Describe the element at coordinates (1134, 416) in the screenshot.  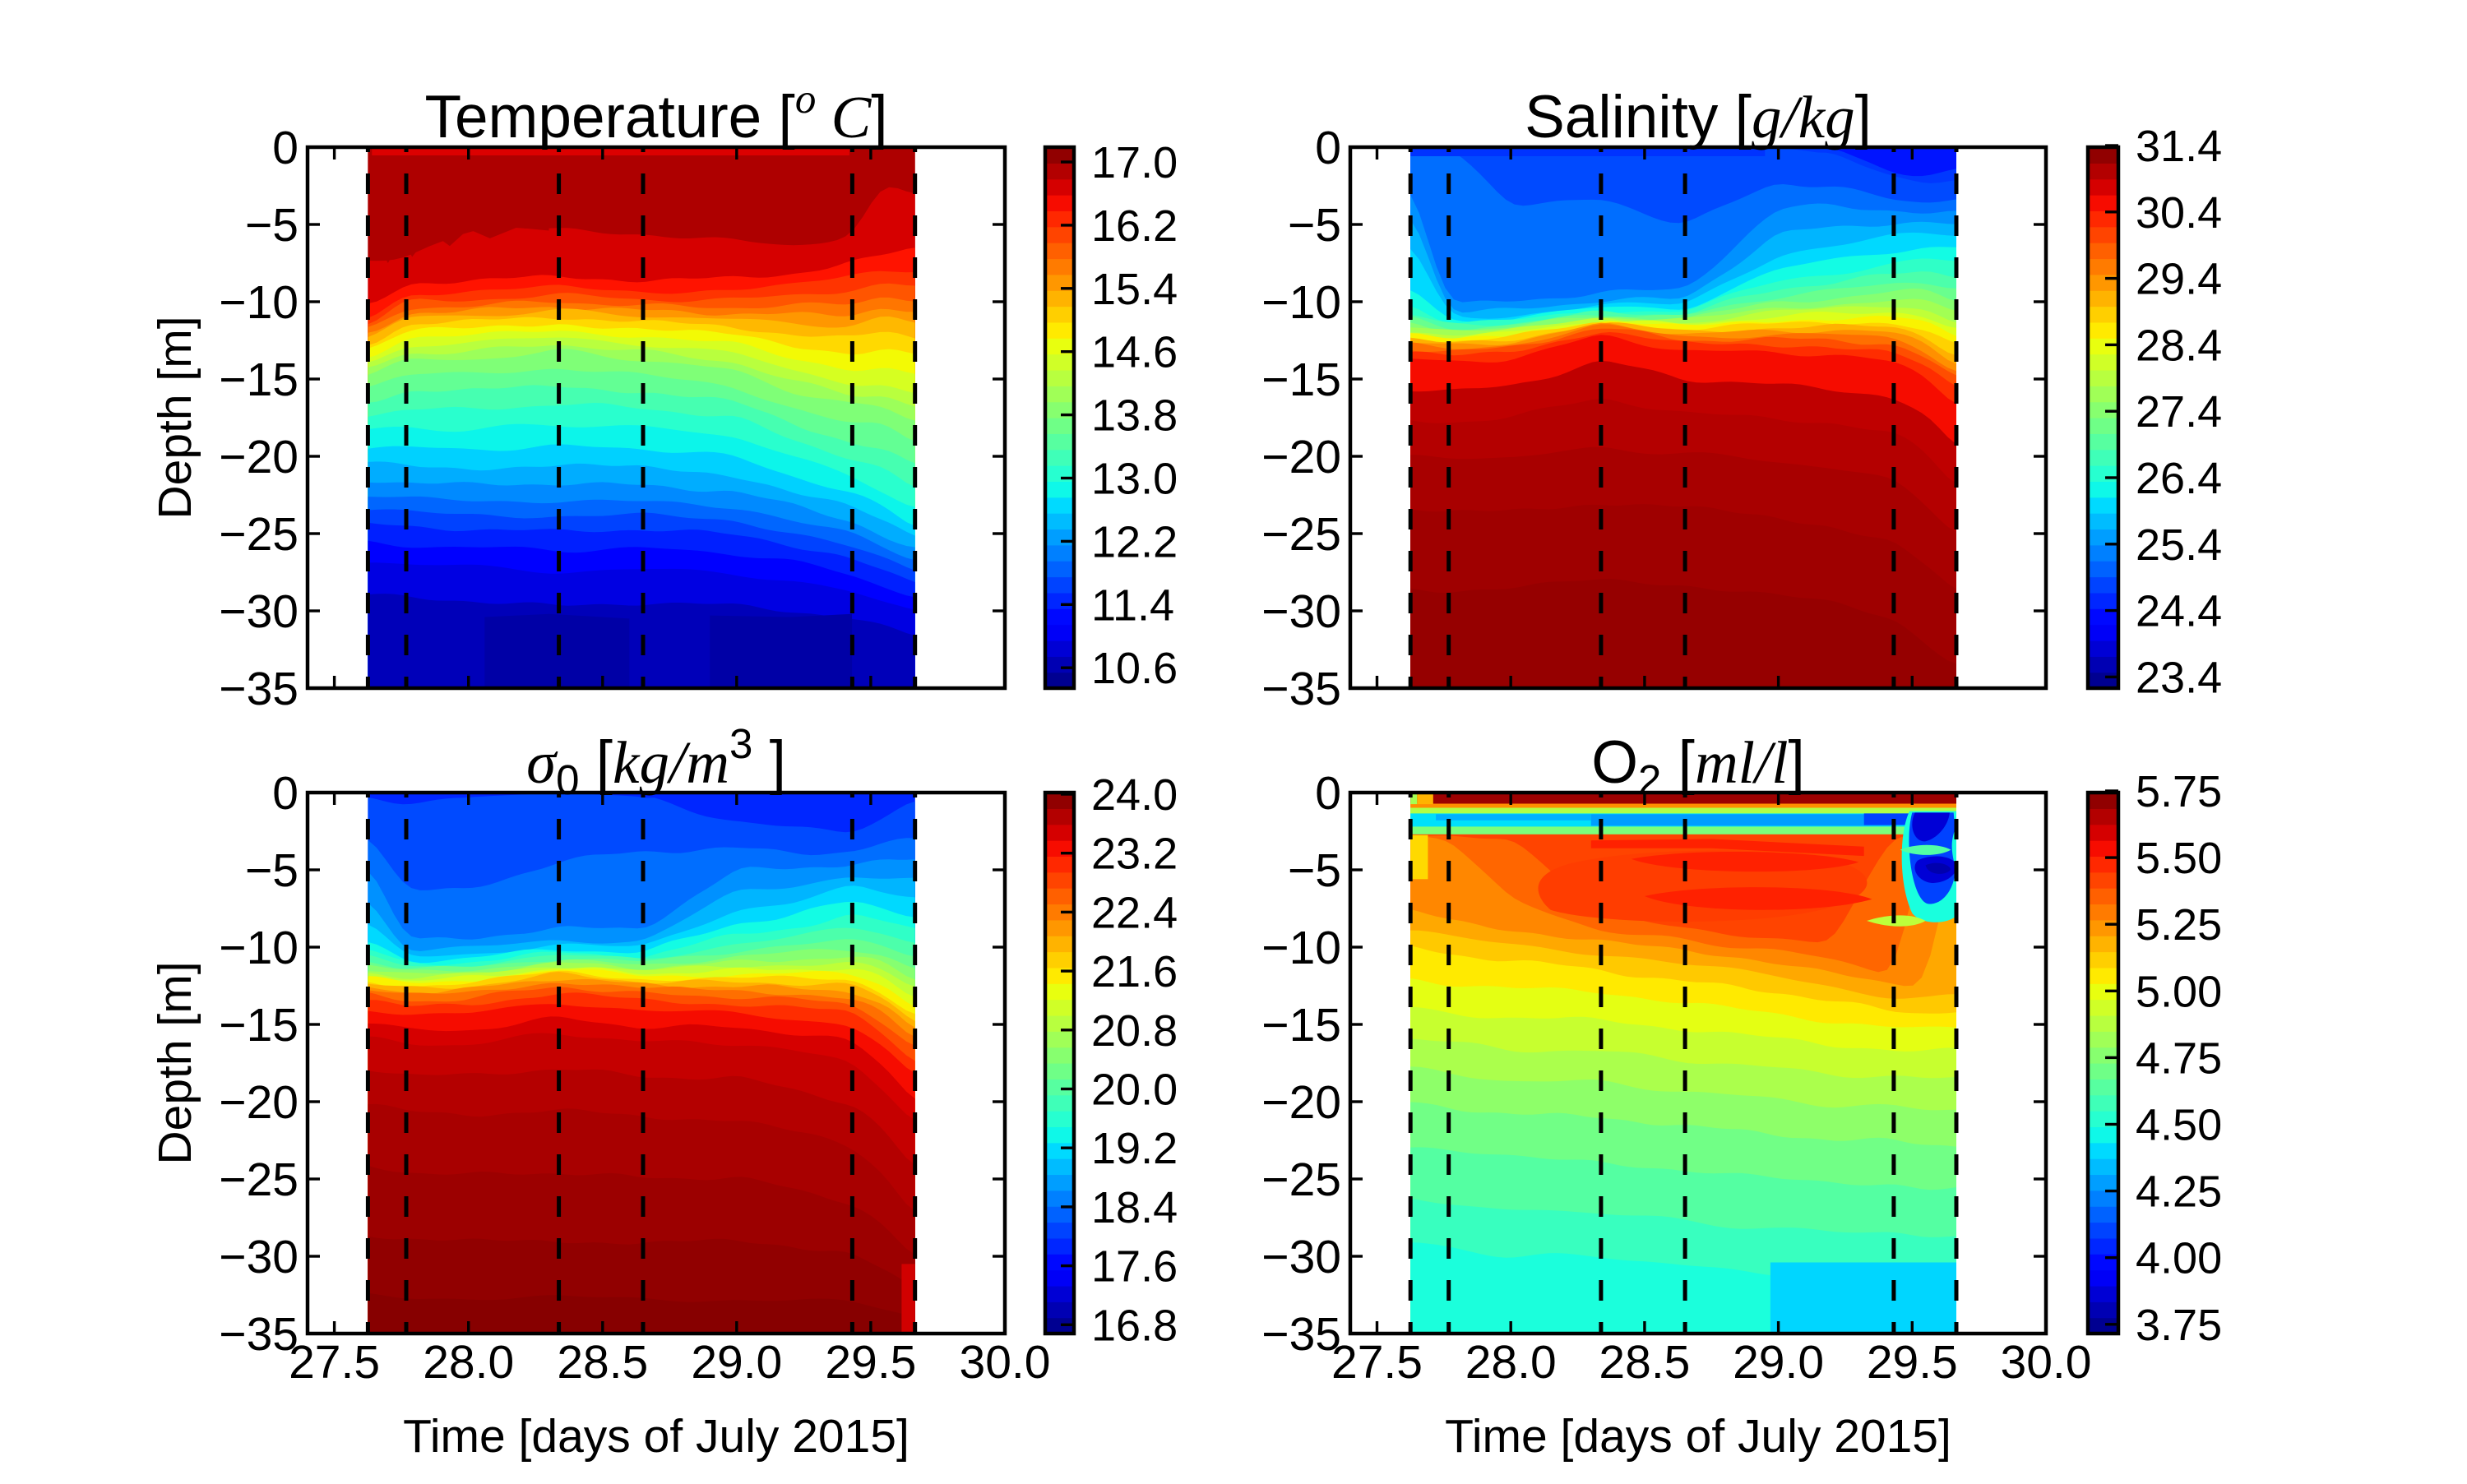
I see `svg-text: 13.8` at that location.